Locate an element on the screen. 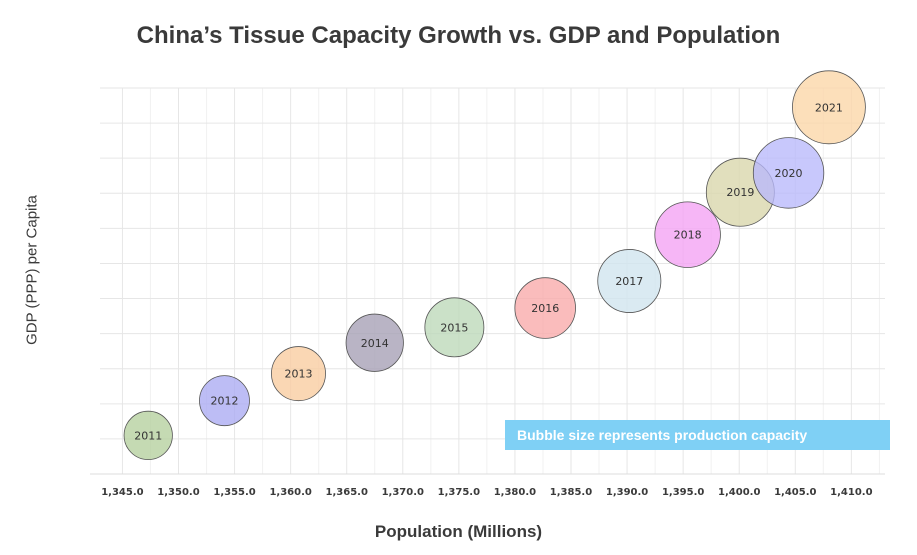  x-tick-label: 1,345.0 is located at coordinates (122, 492).